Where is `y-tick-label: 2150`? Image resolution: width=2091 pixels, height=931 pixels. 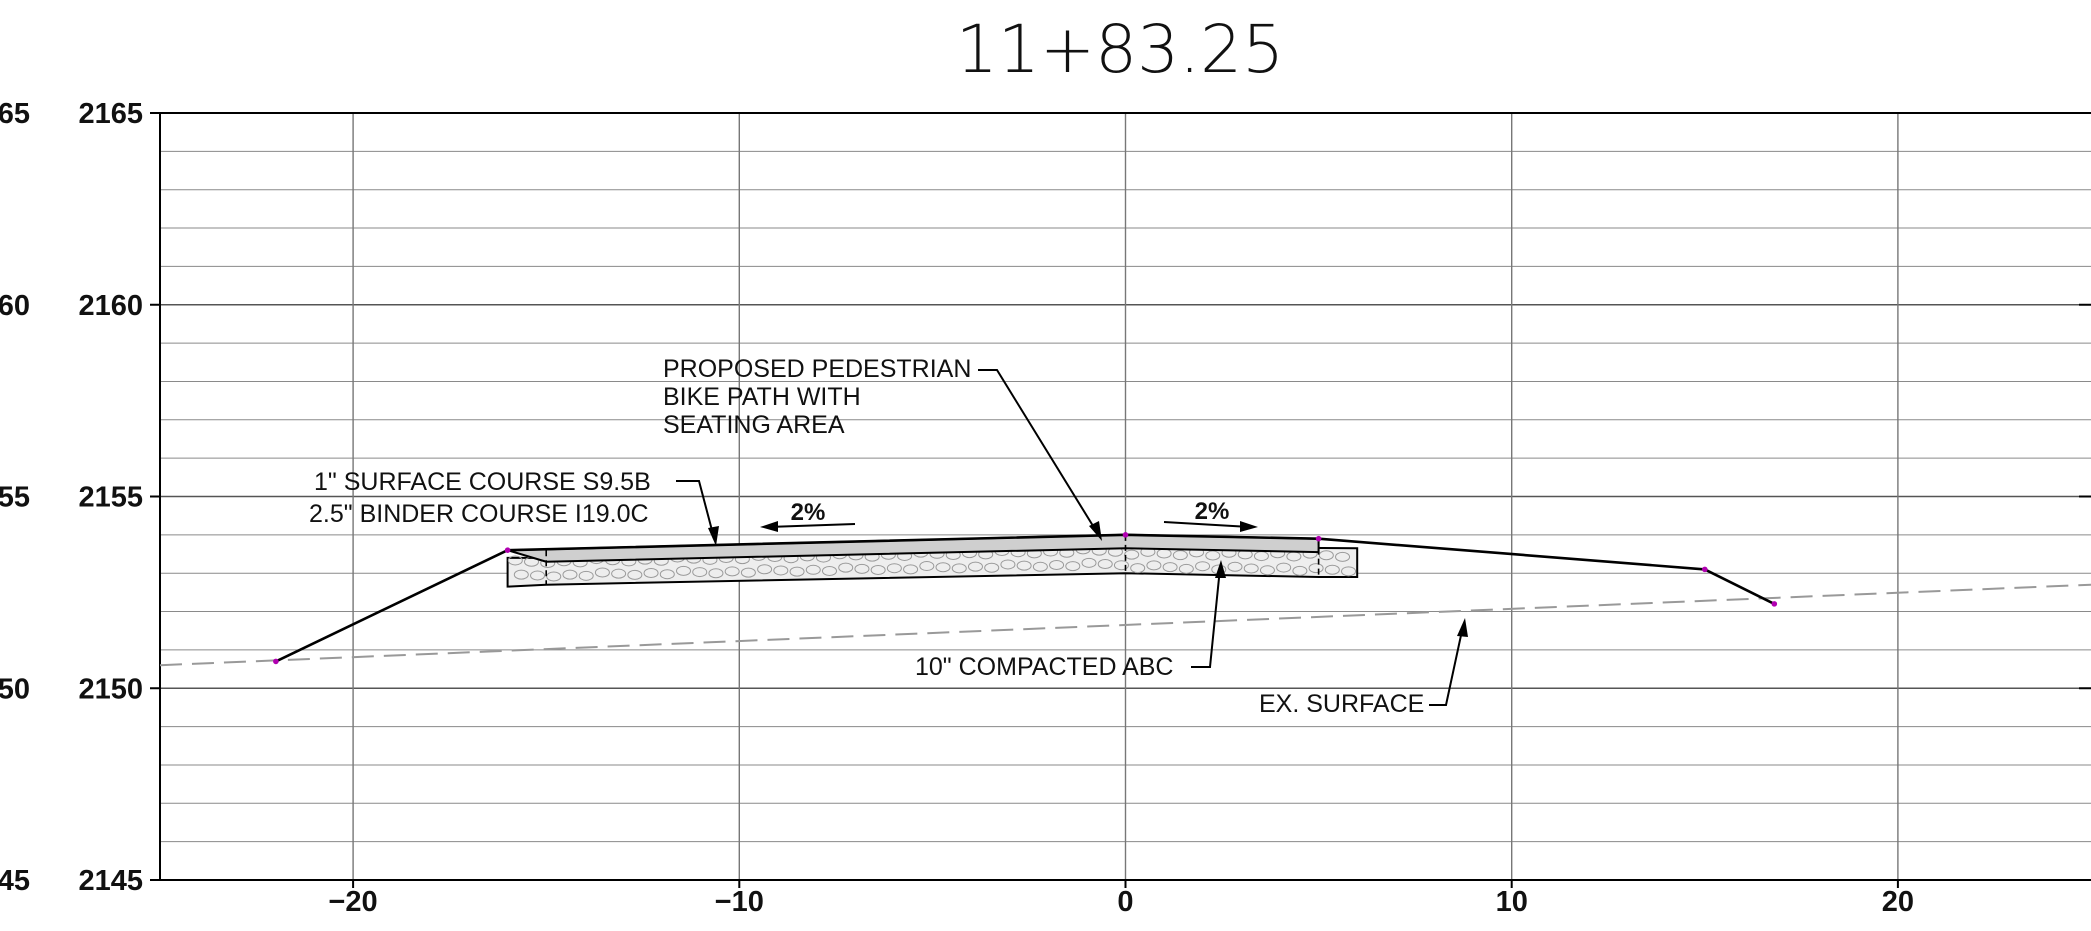
y-tick-label: 2150 is located at coordinates (110, 689).